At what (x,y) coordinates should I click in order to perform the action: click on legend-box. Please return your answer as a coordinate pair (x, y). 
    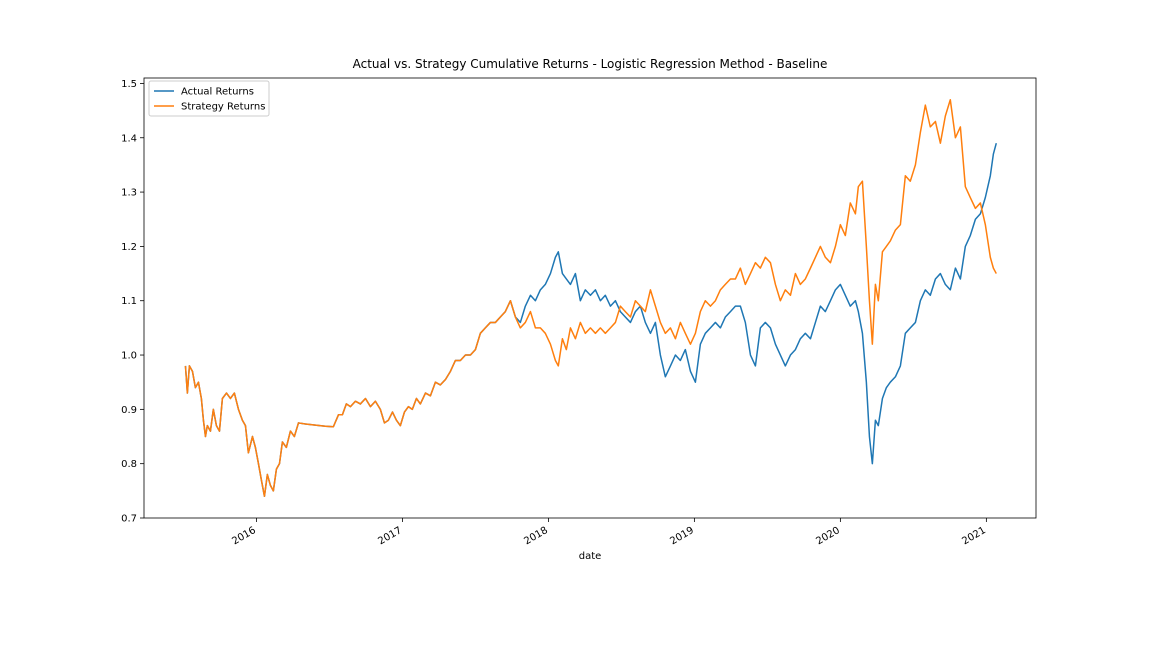
    Looking at the image, I should click on (209, 98).